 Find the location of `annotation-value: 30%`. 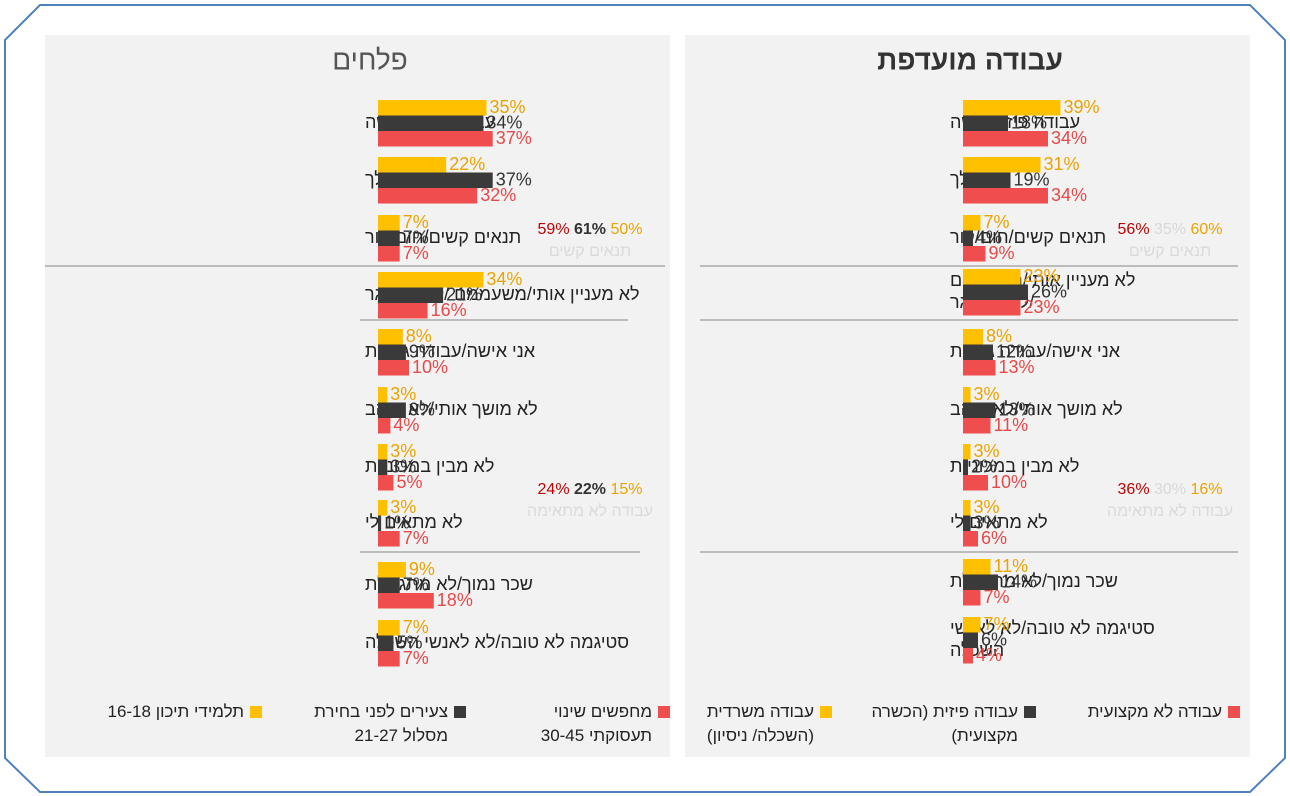

annotation-value: 30% is located at coordinates (1168, 489).